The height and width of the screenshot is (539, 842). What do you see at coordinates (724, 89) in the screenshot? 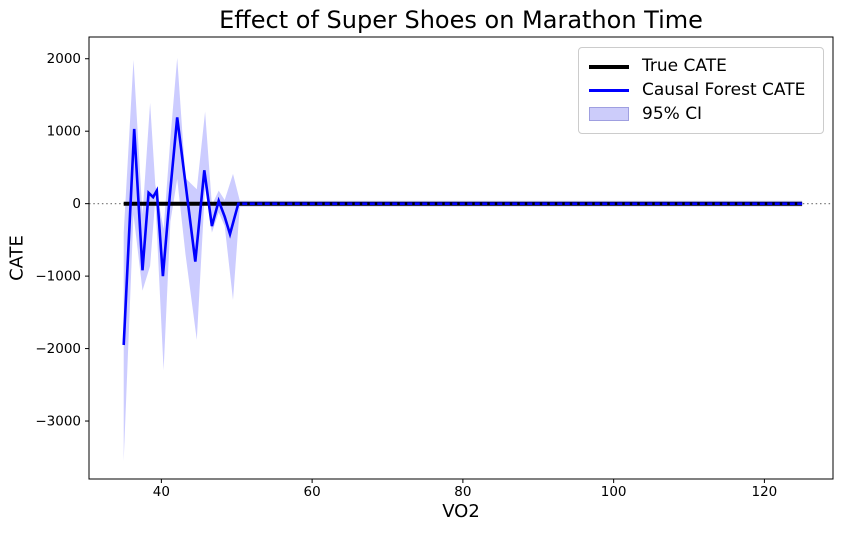
I see `legend-label-causal-forest-cate: Causal Forest CATE` at bounding box center [724, 89].